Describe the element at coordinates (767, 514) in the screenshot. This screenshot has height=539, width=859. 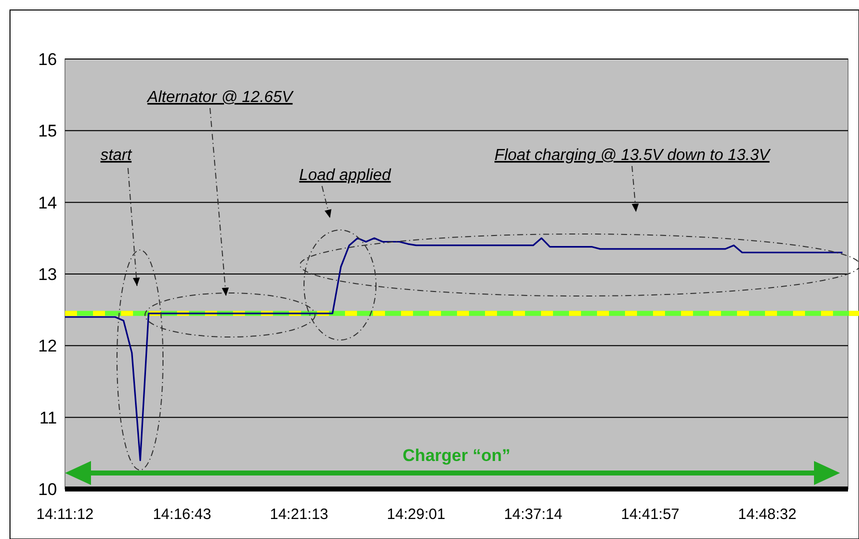
I see `x-tick-label: 14:48:32` at that location.